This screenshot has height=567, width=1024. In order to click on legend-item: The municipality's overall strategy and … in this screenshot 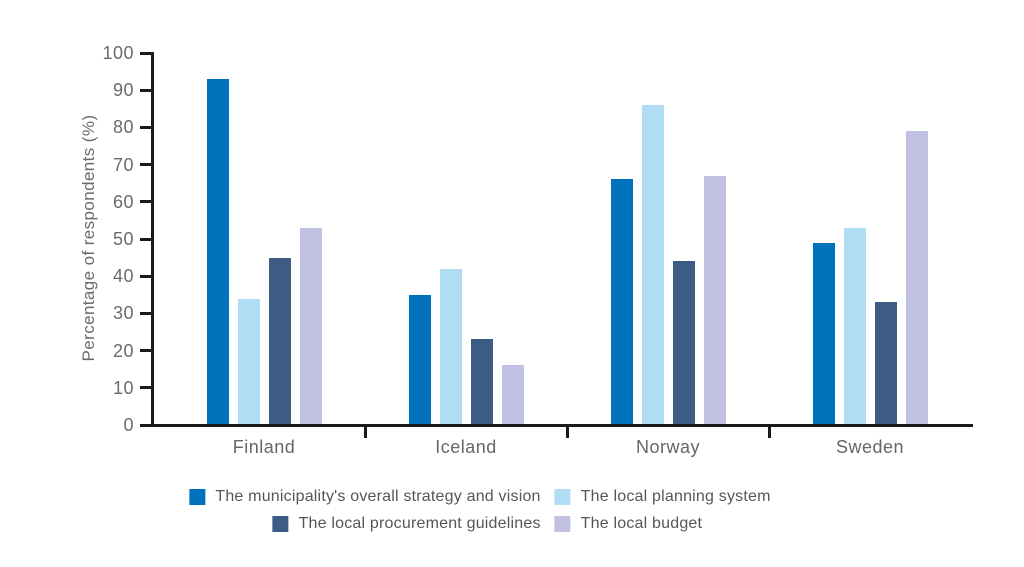, I will do `click(364, 497)`.